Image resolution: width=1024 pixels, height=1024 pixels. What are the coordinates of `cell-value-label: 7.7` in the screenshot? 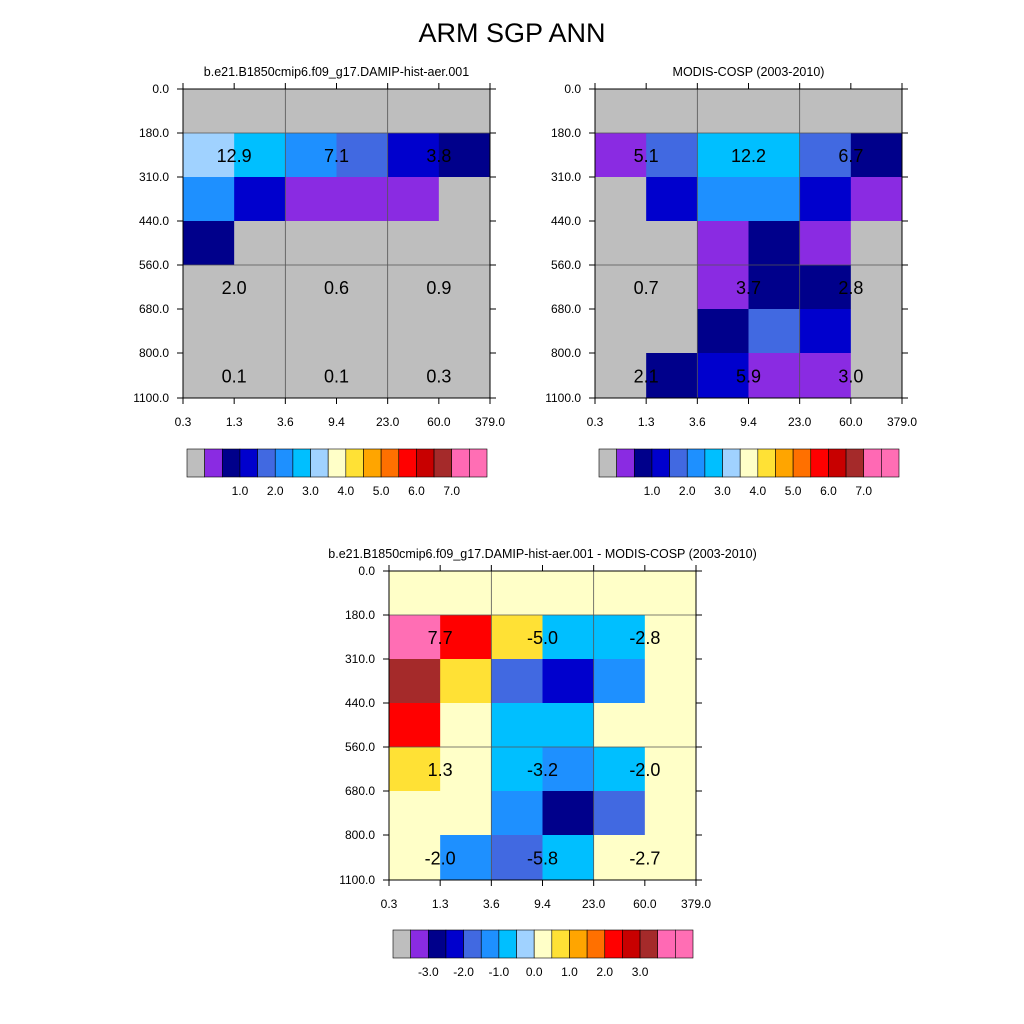 It's located at (440, 638).